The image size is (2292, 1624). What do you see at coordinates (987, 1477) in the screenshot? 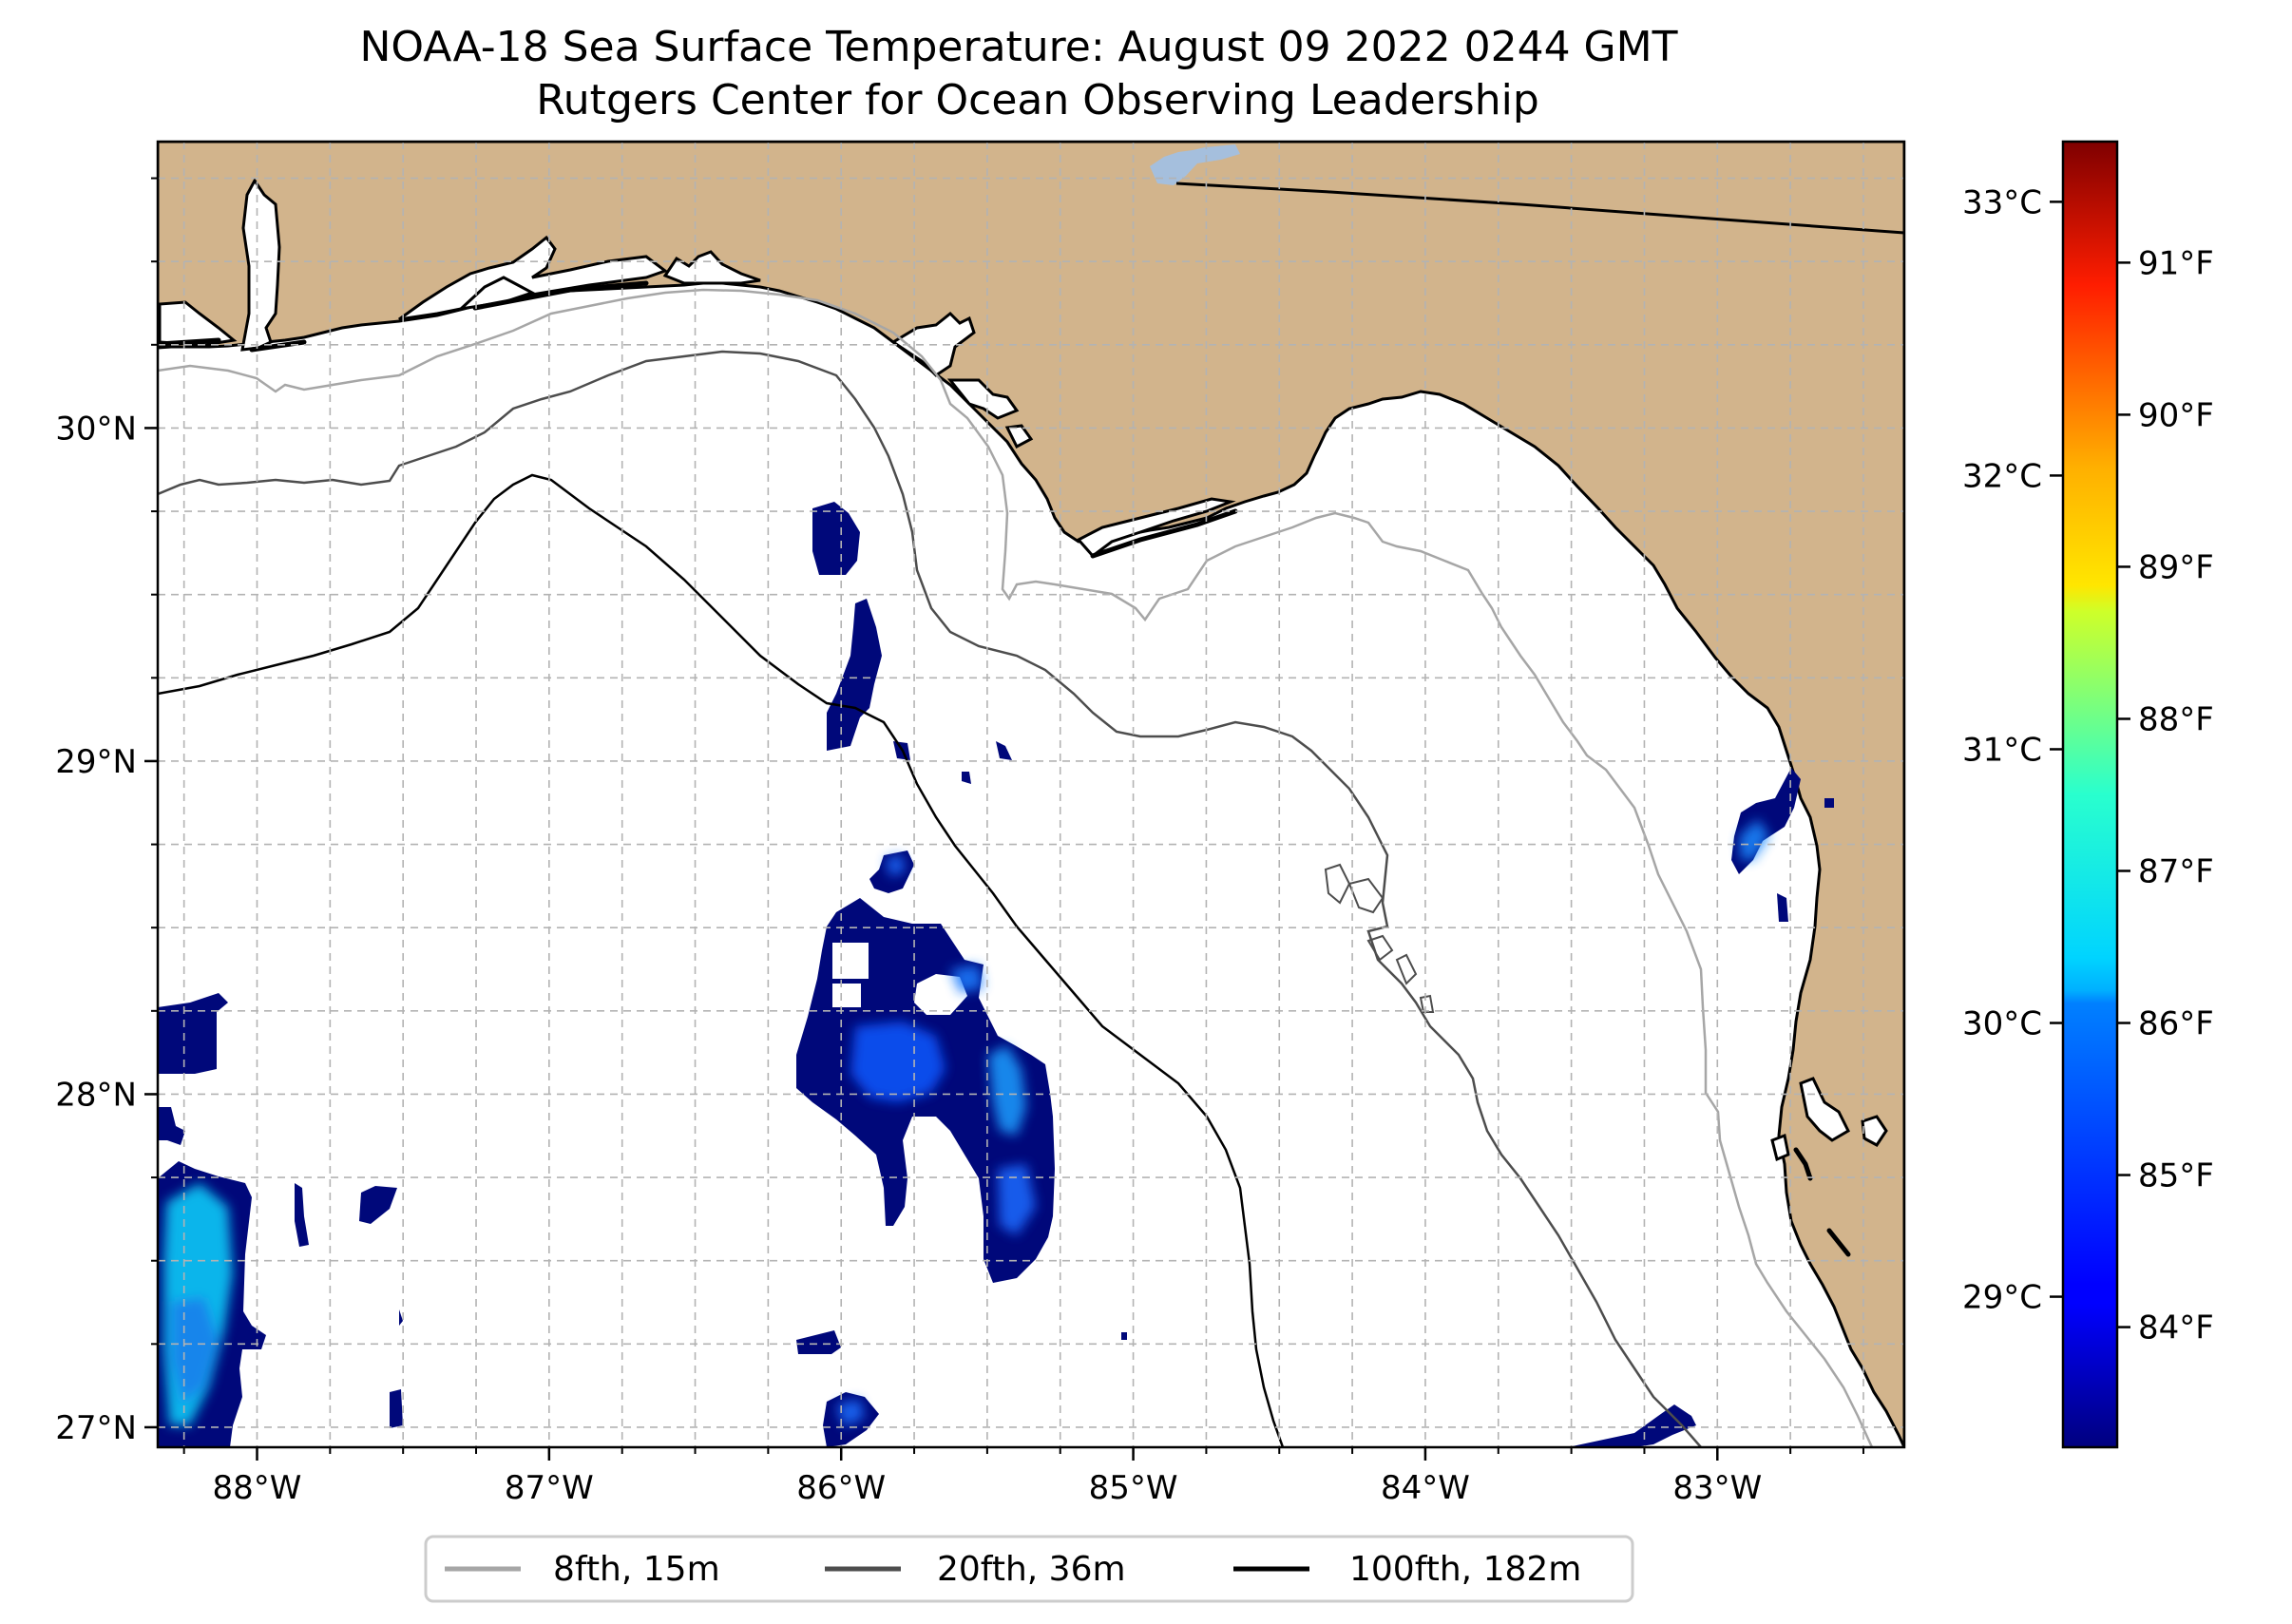
I see `lon-axis: 88°W 87°W 86°W 85°W 84°W 83°W` at bounding box center [987, 1477].